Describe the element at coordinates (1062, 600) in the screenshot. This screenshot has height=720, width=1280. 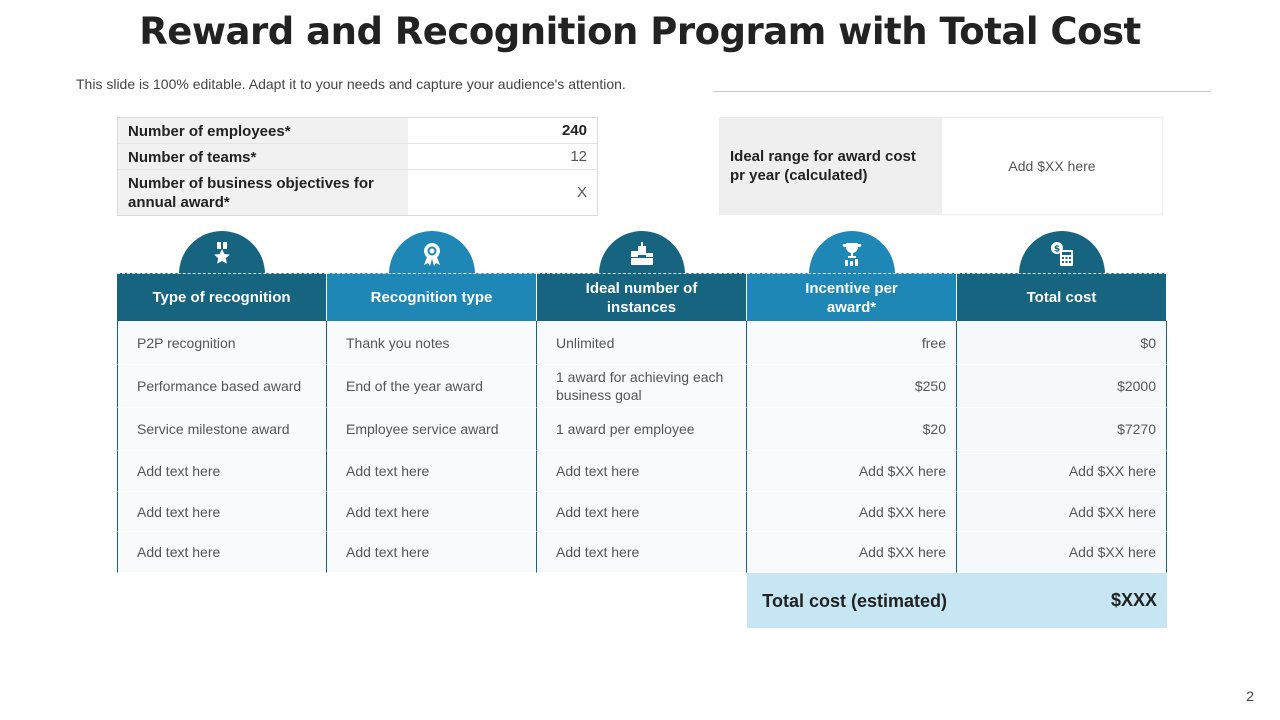
I see `total-value: $XXX` at that location.